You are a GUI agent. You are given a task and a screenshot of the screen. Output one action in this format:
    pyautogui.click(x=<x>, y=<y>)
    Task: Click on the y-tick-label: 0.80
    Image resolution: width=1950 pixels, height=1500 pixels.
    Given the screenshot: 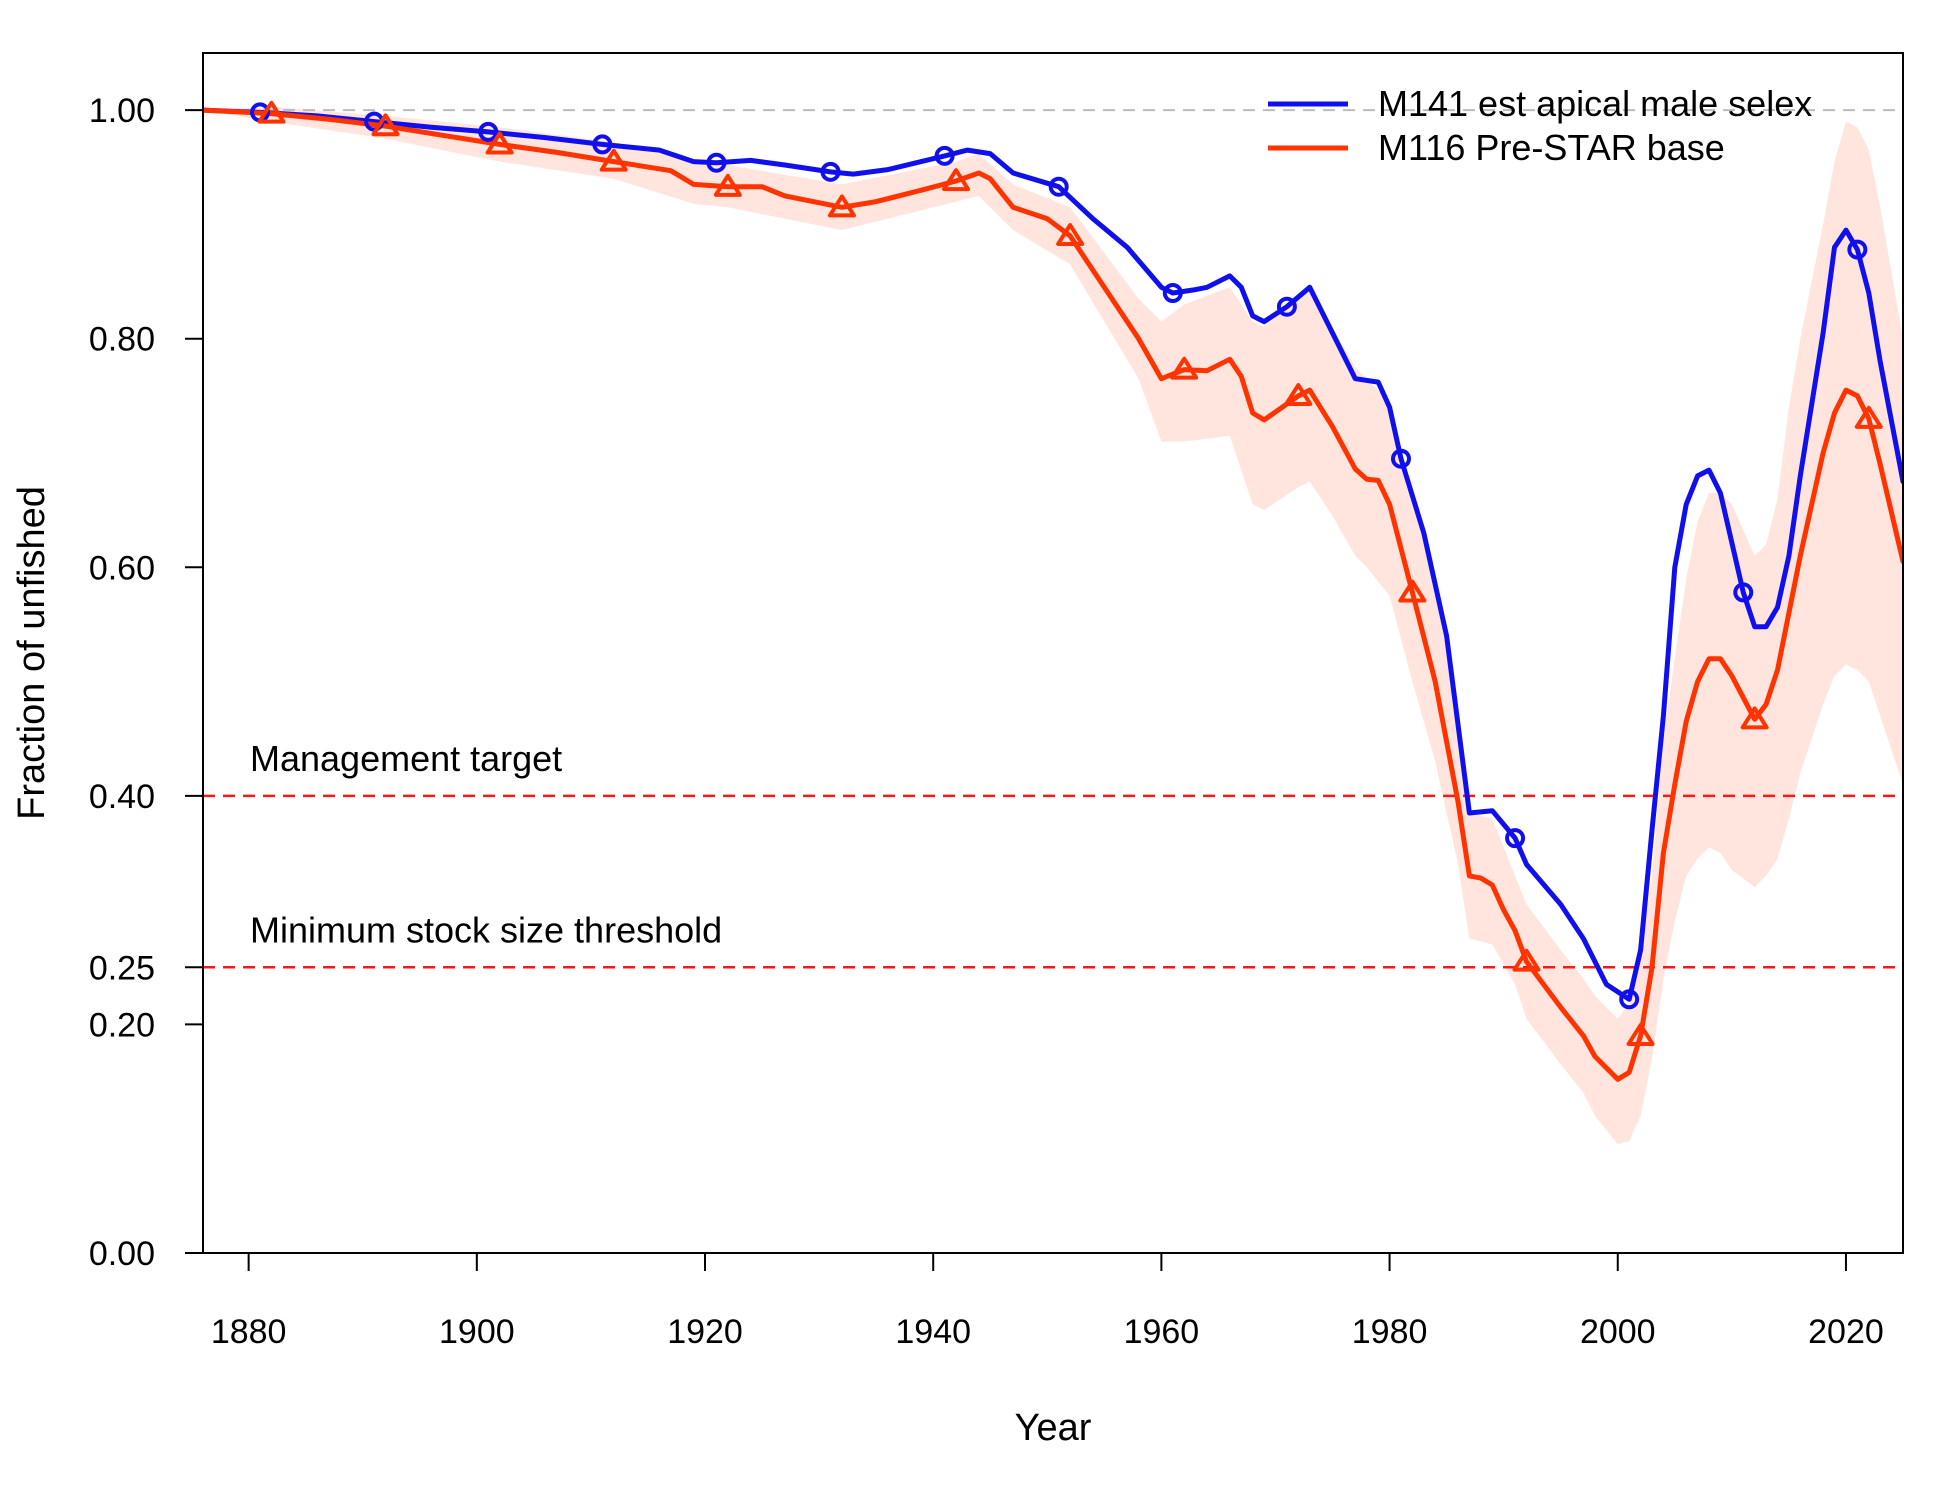 What is the action you would take?
    pyautogui.click(x=122, y=340)
    